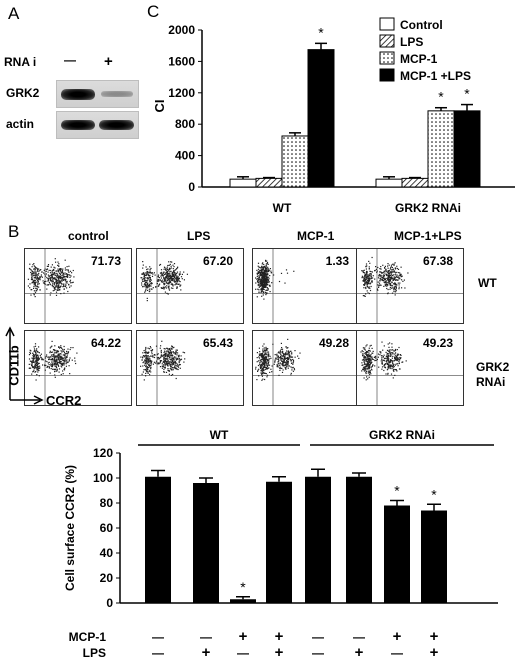 The image size is (520, 666). I want to click on bar, so click(295, 161).